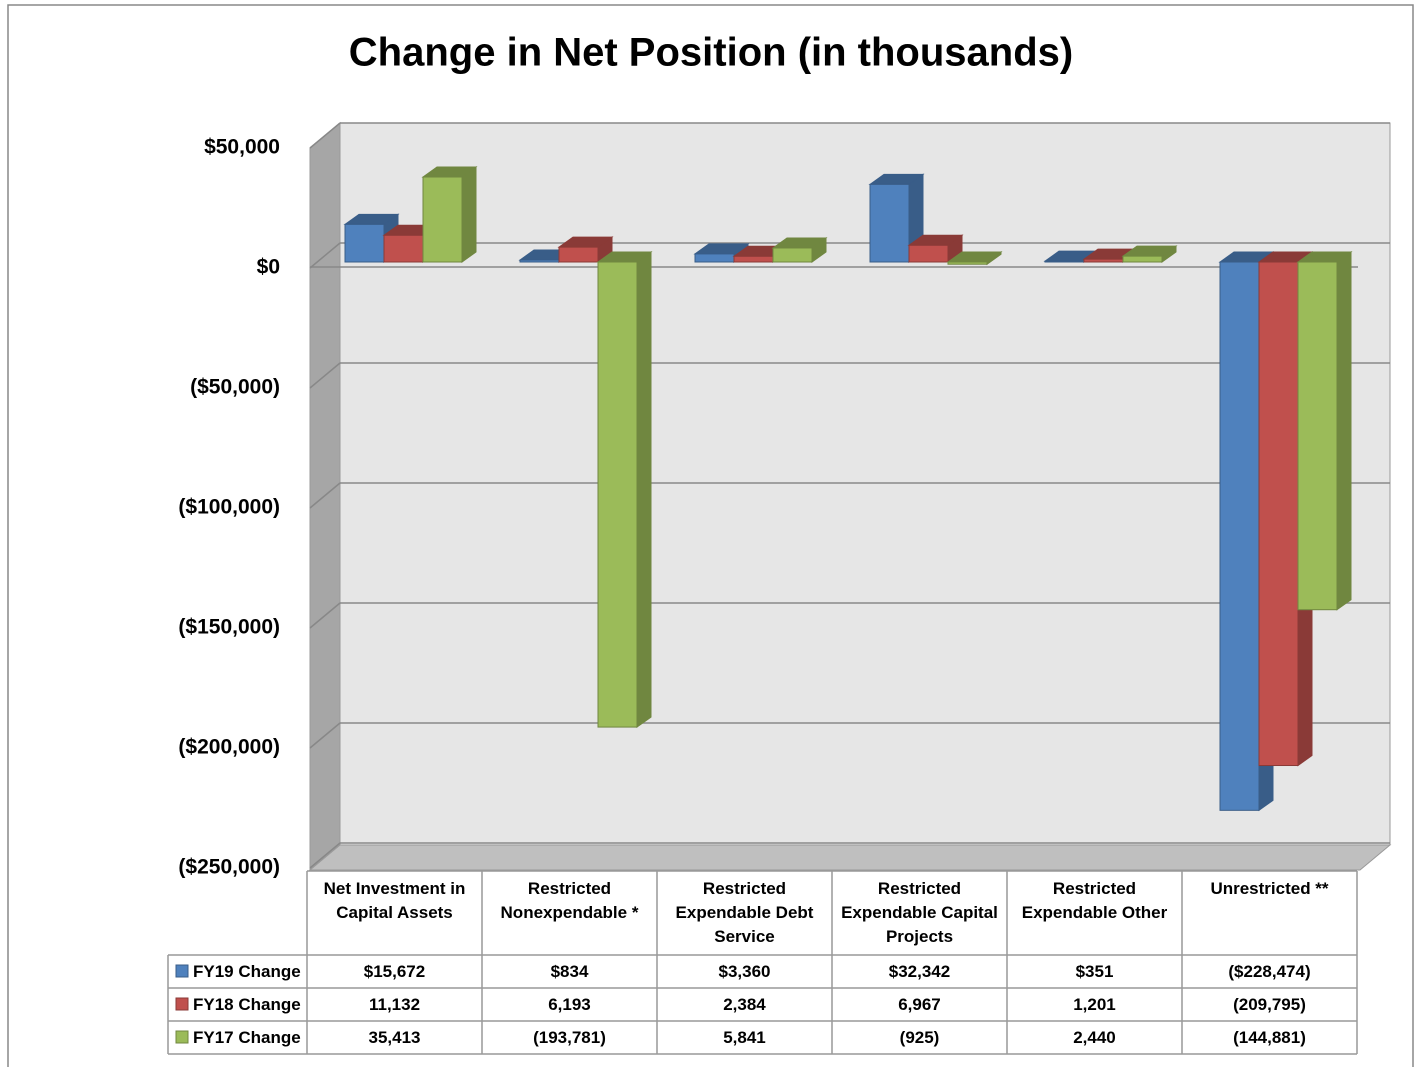 The image size is (1421, 1067). I want to click on value-label: $32,342, so click(919, 971).